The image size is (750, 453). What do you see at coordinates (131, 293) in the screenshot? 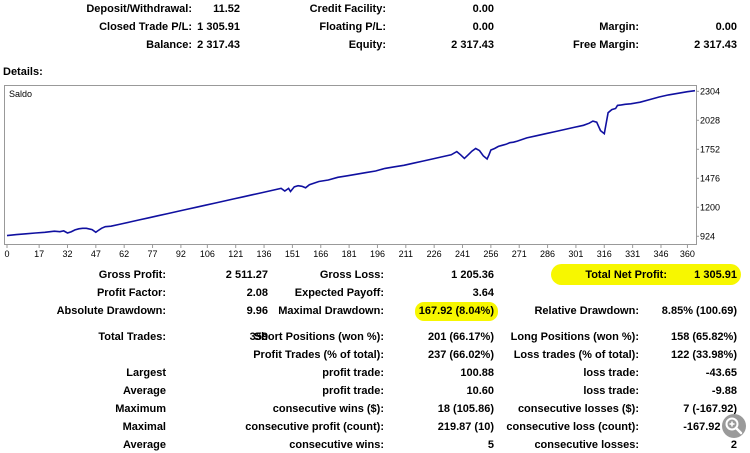
I see `profit-factor-label: Profit Factor:` at bounding box center [131, 293].